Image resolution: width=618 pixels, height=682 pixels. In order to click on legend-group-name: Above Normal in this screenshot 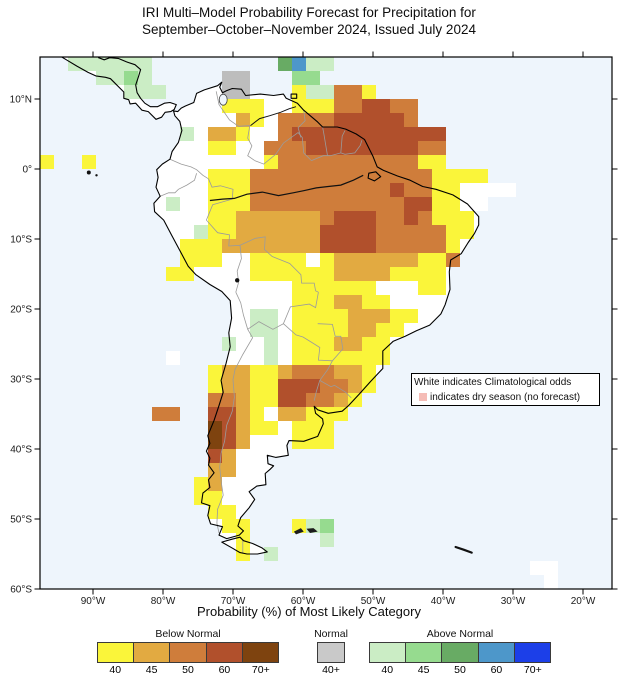, I will do `click(460, 634)`.